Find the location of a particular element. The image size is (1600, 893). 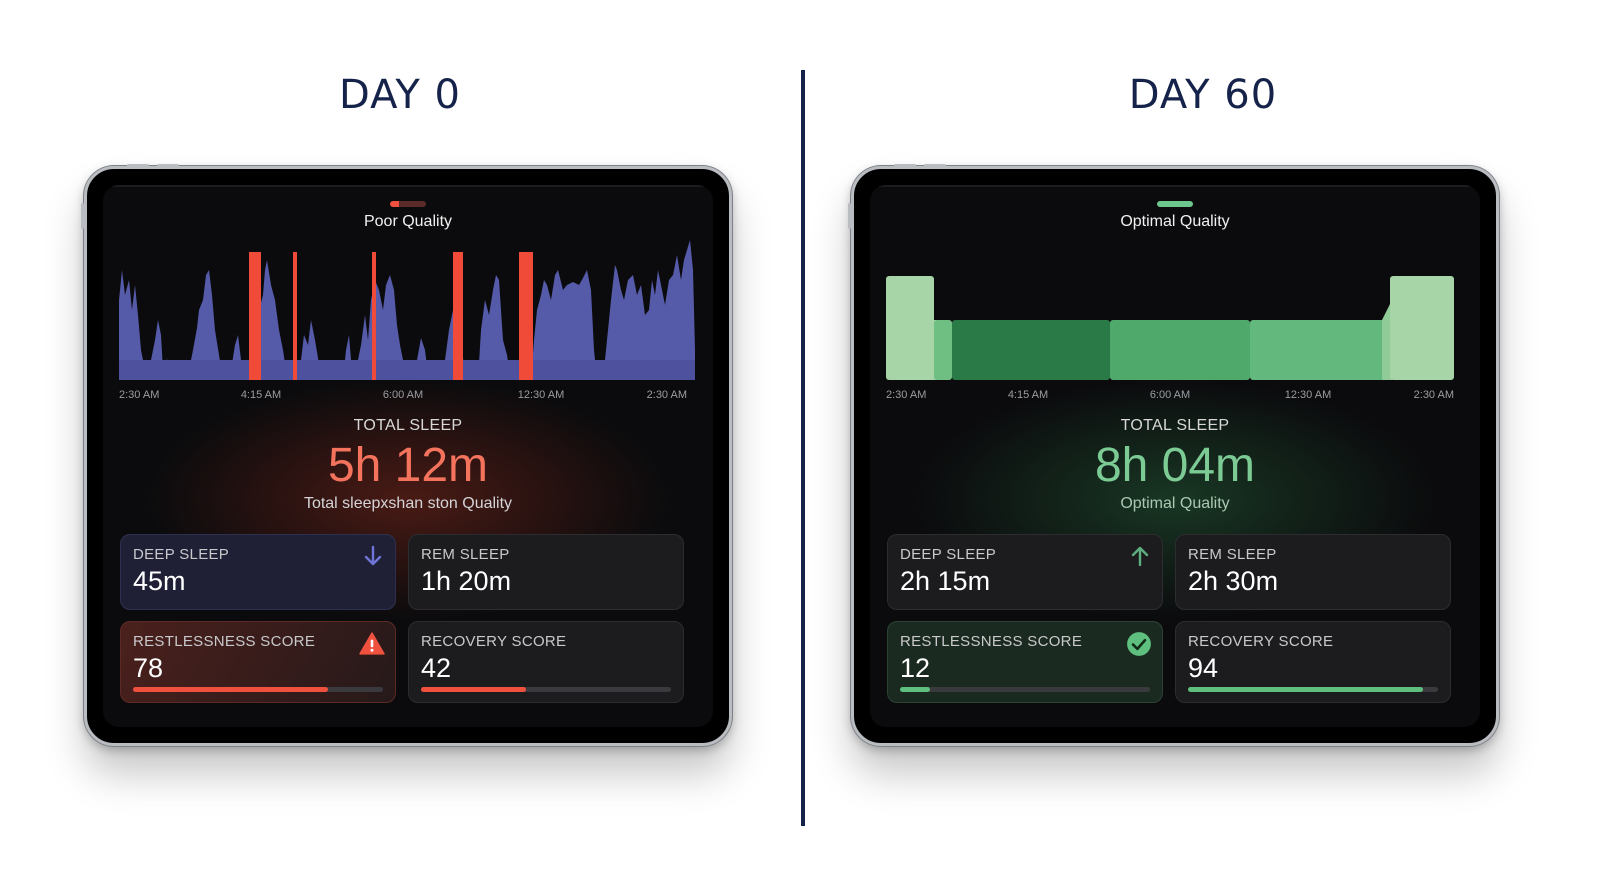

deep-sleep-card: DEEP SLEEP 2h 15m is located at coordinates (1025, 572).